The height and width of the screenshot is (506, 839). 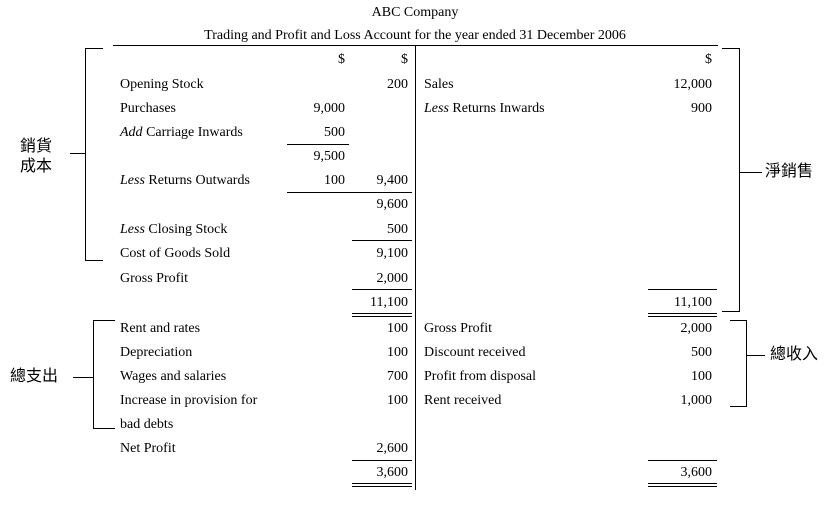 I want to click on currency-header-right: $, so click(x=708, y=59).